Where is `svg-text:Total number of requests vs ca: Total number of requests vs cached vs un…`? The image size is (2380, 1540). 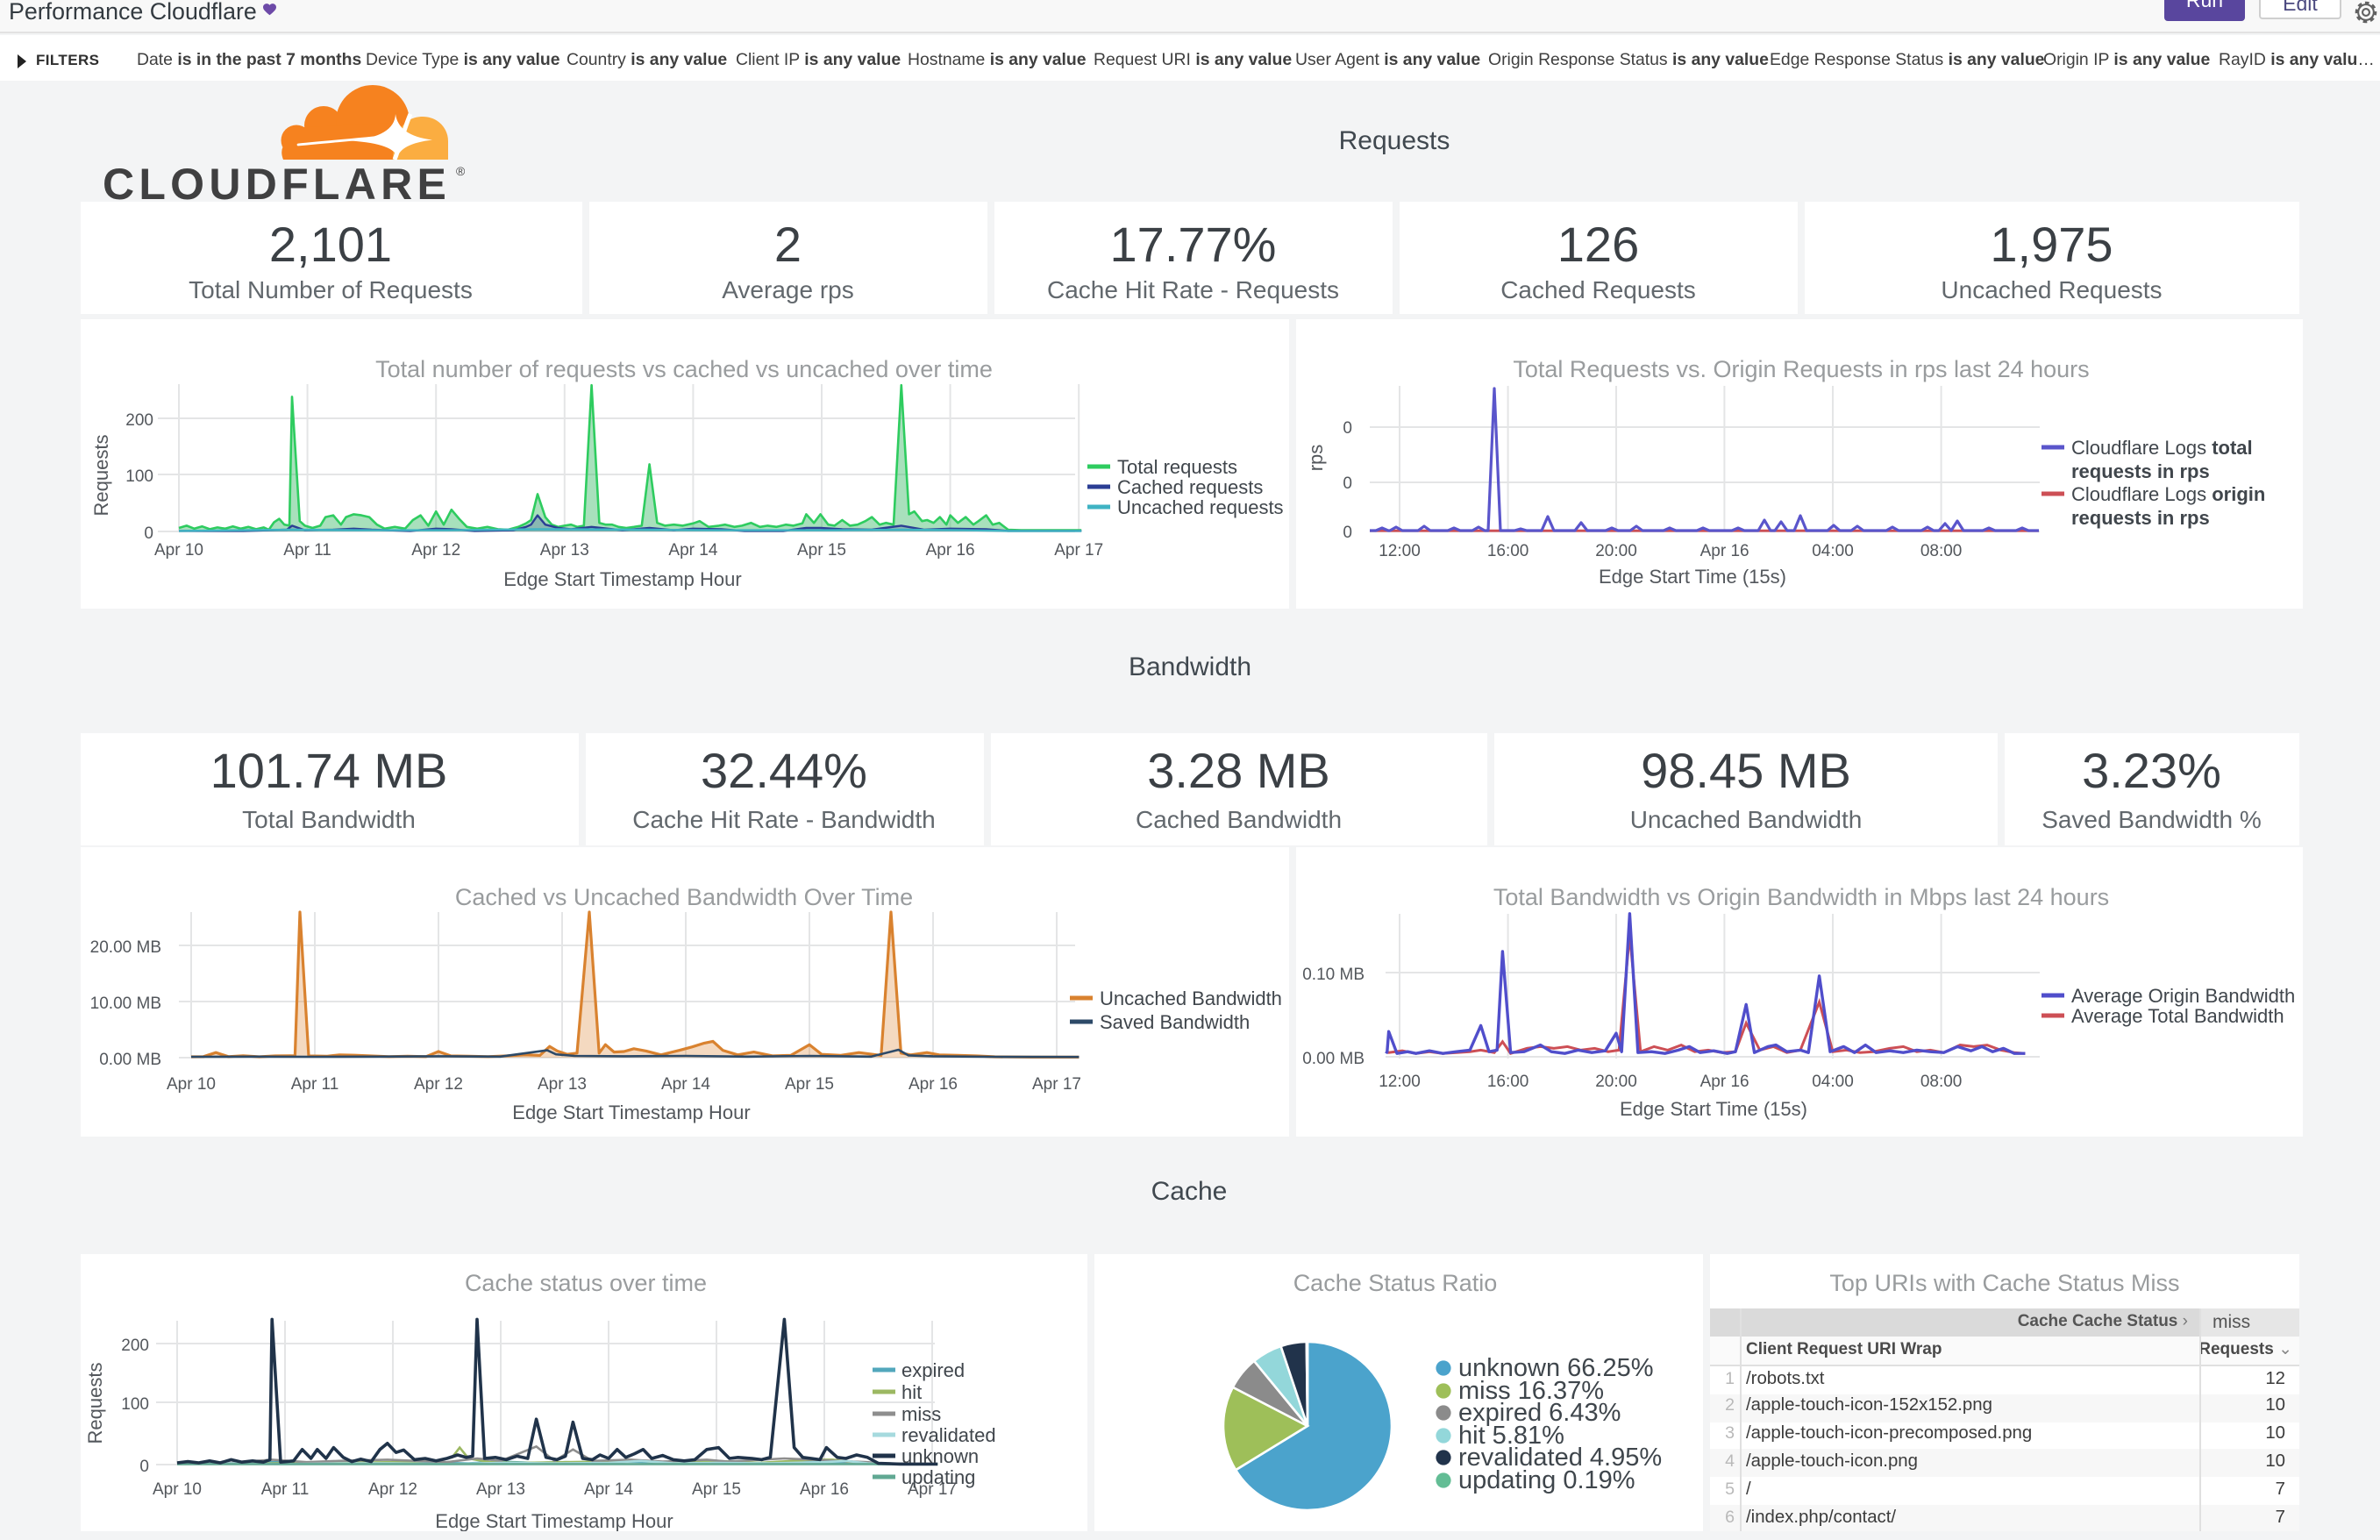
svg-text:Total number of requests vs ca: Total number of requests vs cached vs un… is located at coordinates (683, 369).